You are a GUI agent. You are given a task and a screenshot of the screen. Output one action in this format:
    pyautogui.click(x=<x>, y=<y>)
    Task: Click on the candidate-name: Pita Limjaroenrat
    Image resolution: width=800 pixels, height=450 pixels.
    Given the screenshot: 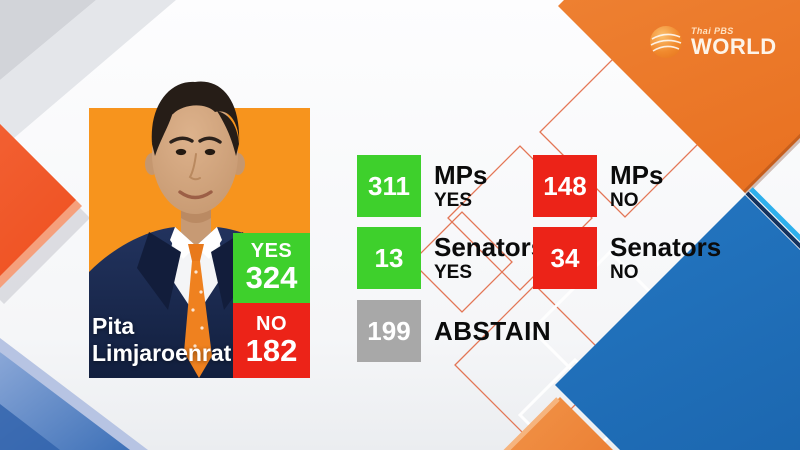 What is the action you would take?
    pyautogui.click(x=172, y=340)
    